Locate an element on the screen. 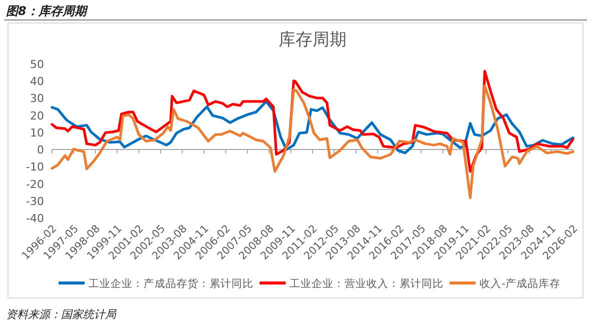 Image resolution: width=591 pixels, height=324 pixels. y-tick-label: -10 is located at coordinates (35, 167).